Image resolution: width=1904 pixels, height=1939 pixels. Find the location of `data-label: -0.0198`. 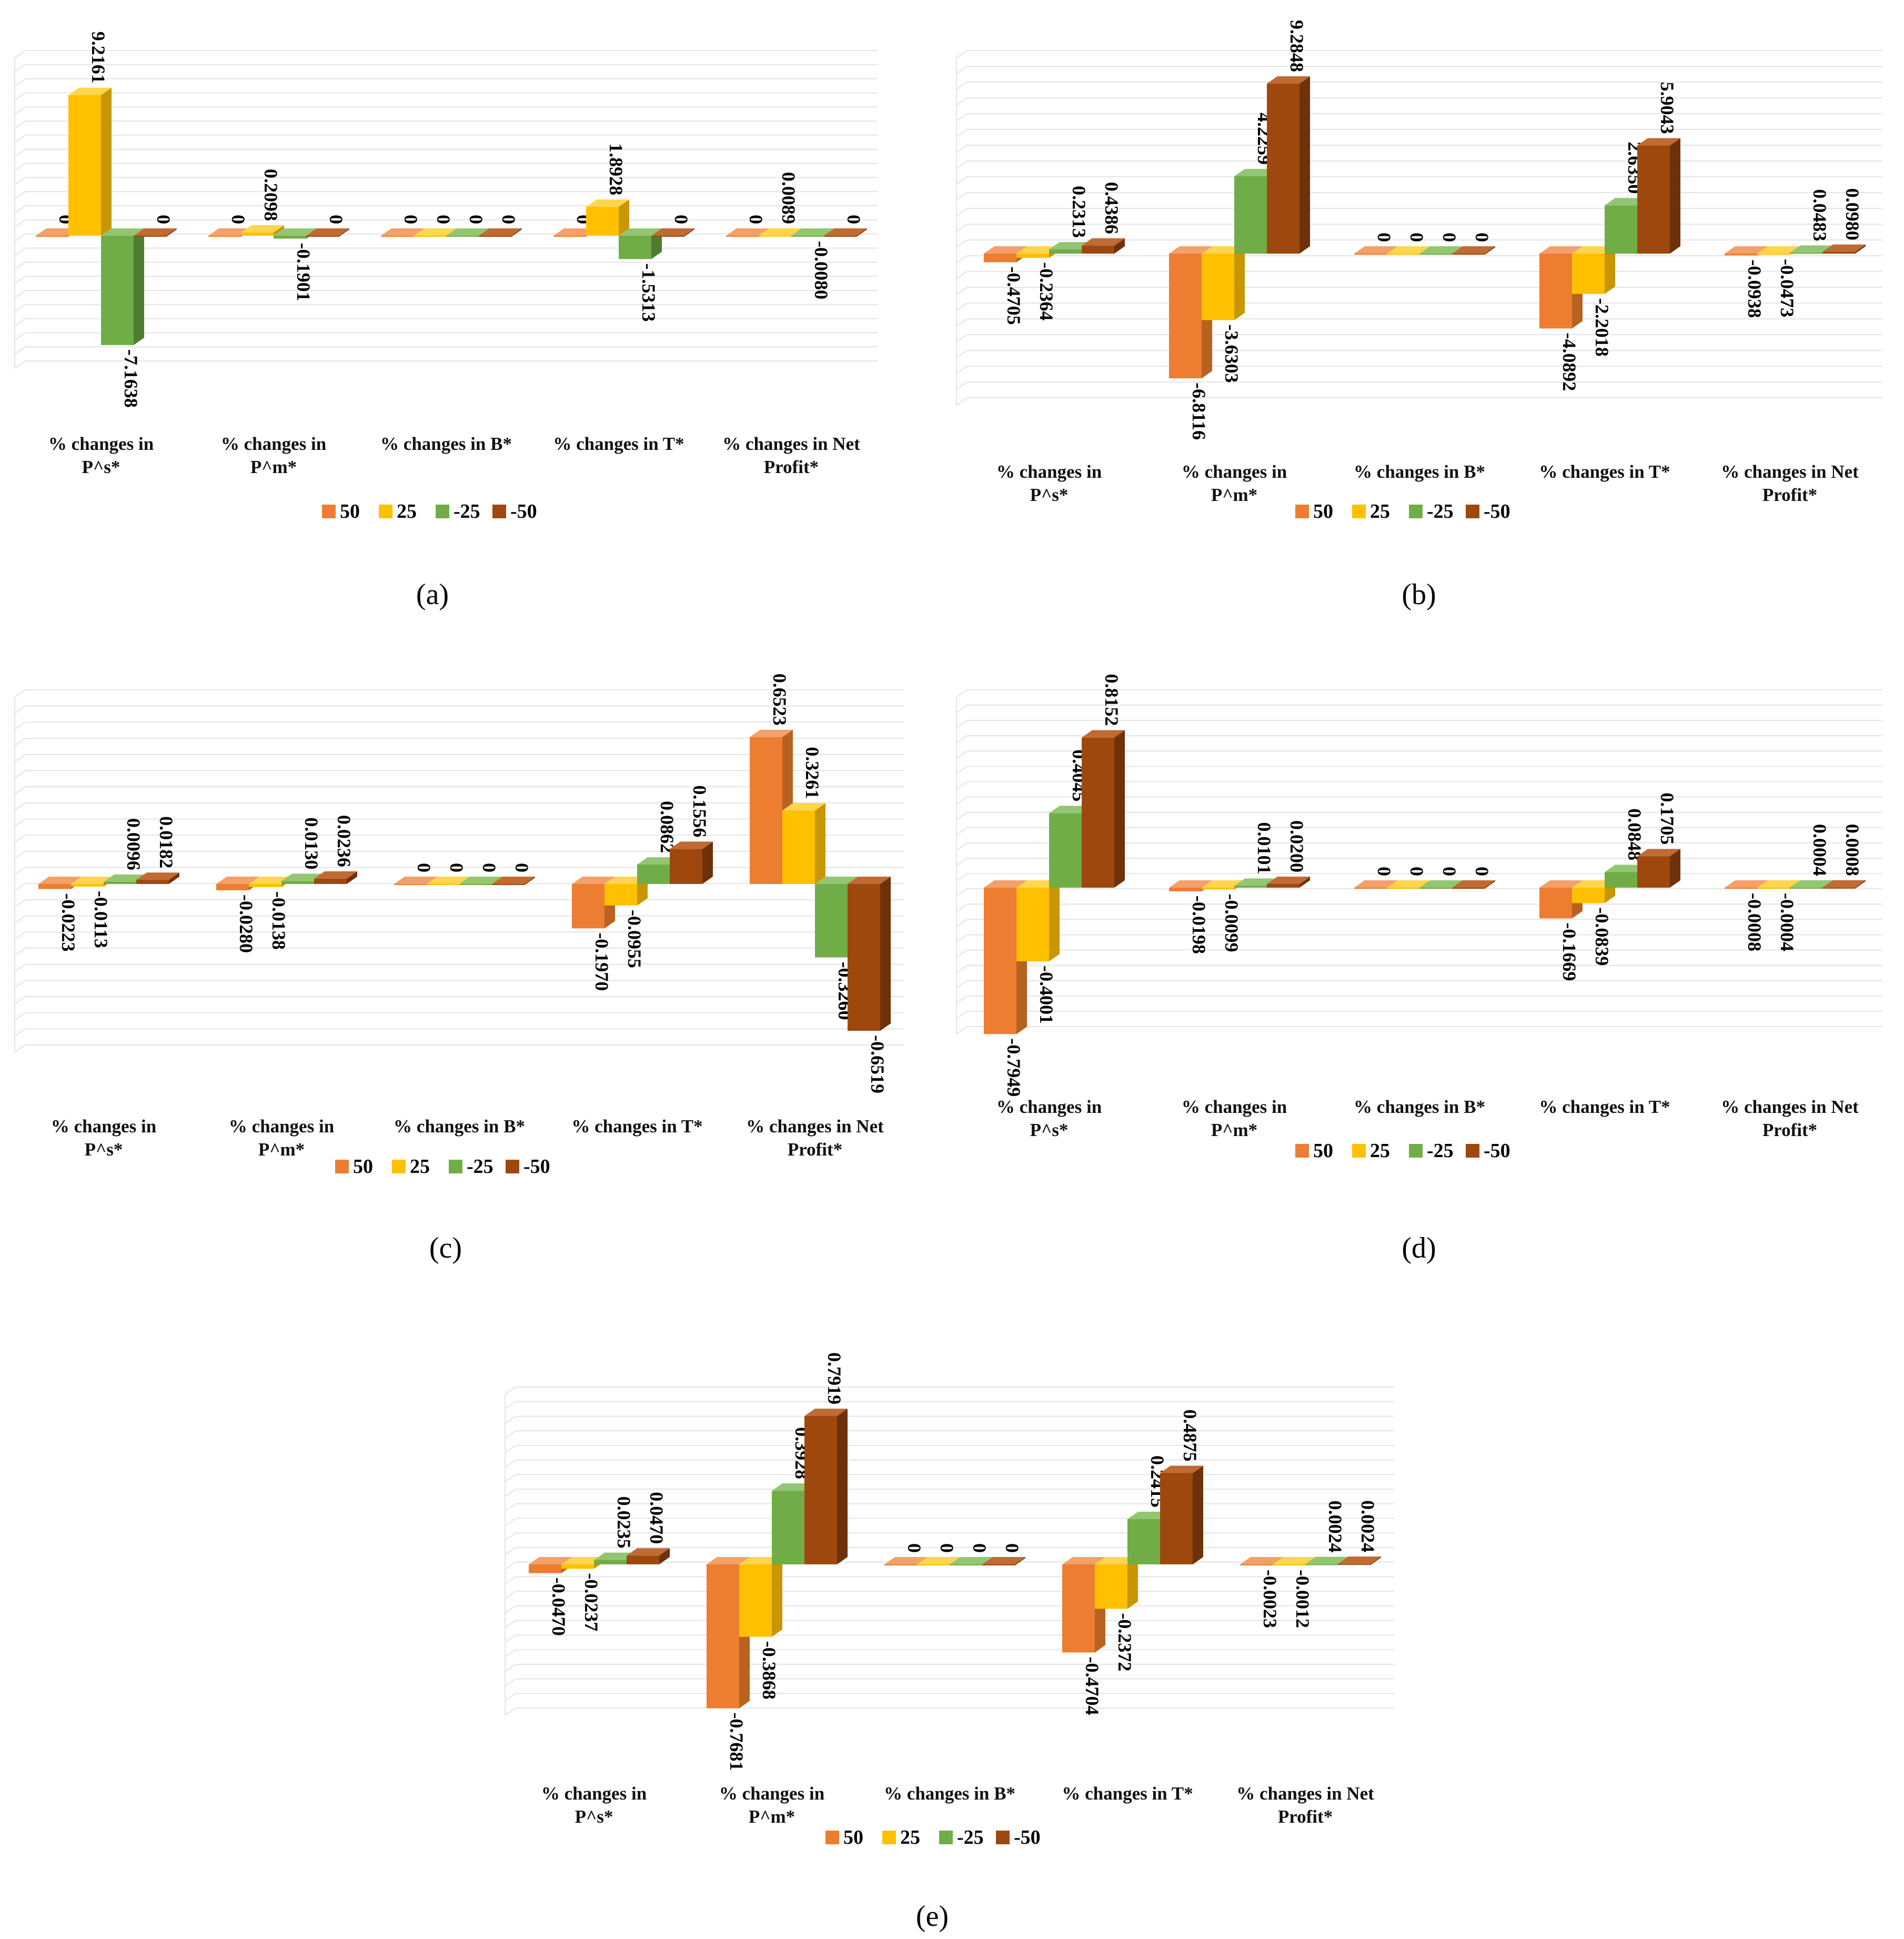

data-label: -0.0198 is located at coordinates (1199, 925).